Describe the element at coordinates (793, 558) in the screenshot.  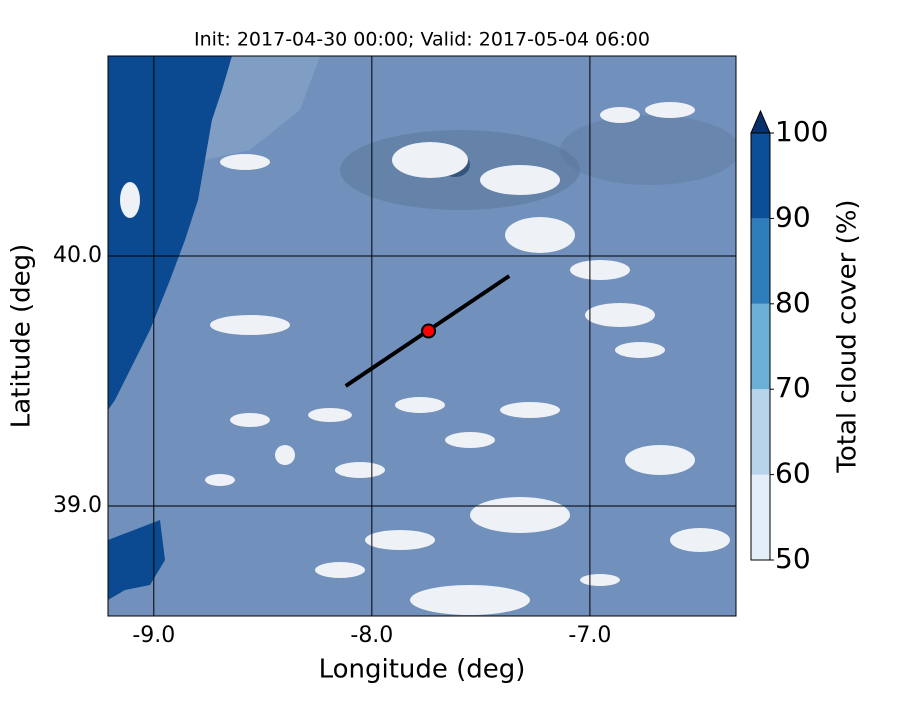
I see `colorbar-tick-label: 50` at that location.